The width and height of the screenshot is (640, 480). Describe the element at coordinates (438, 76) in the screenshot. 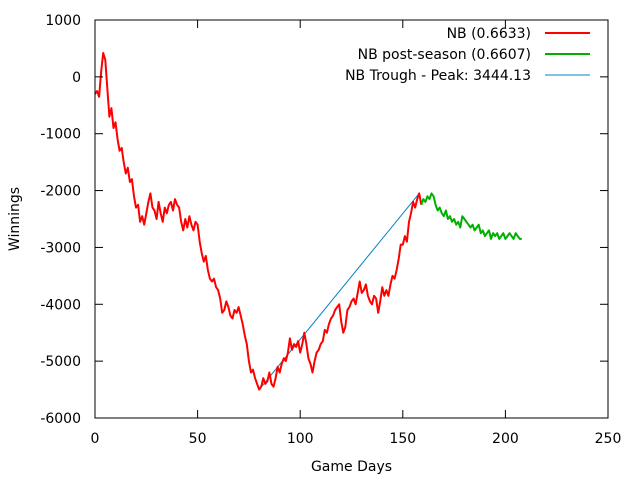

I see `legend-label-2: NB Trough - Peak: 3444.13` at that location.